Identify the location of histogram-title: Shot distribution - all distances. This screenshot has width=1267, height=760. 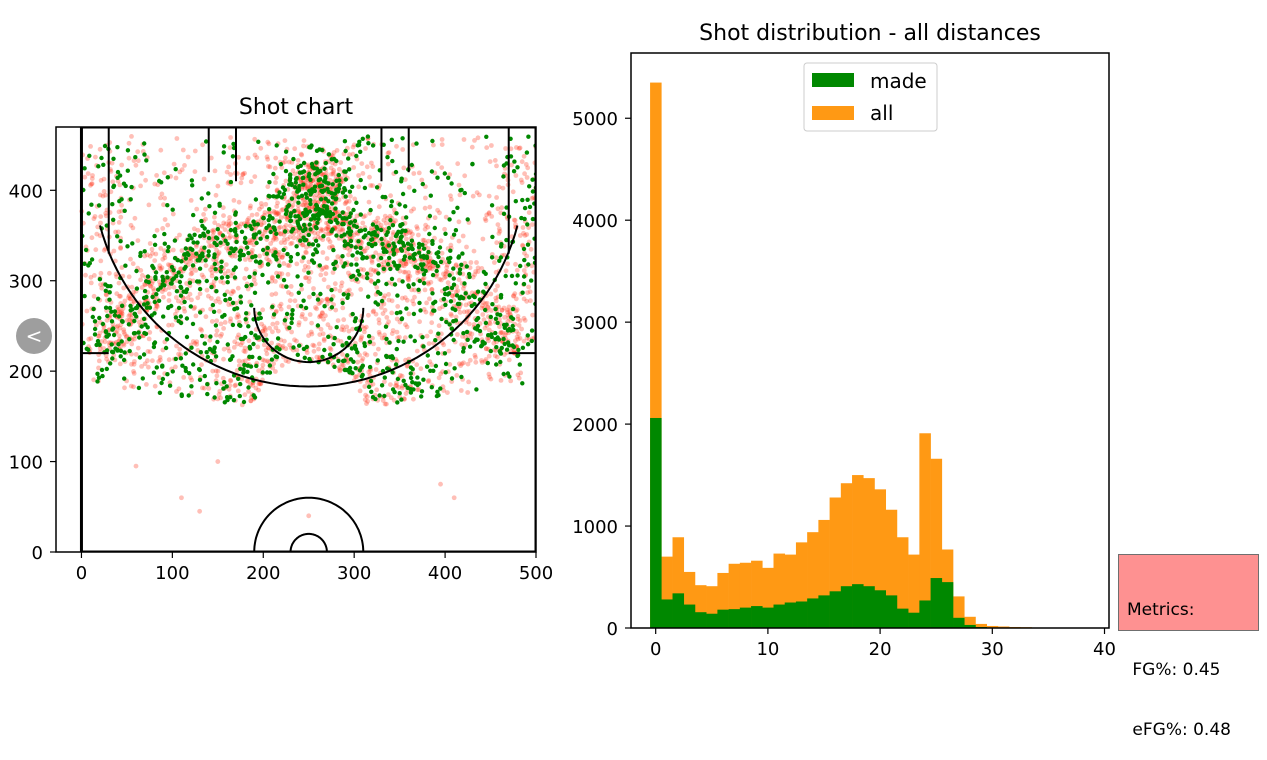
(870, 33).